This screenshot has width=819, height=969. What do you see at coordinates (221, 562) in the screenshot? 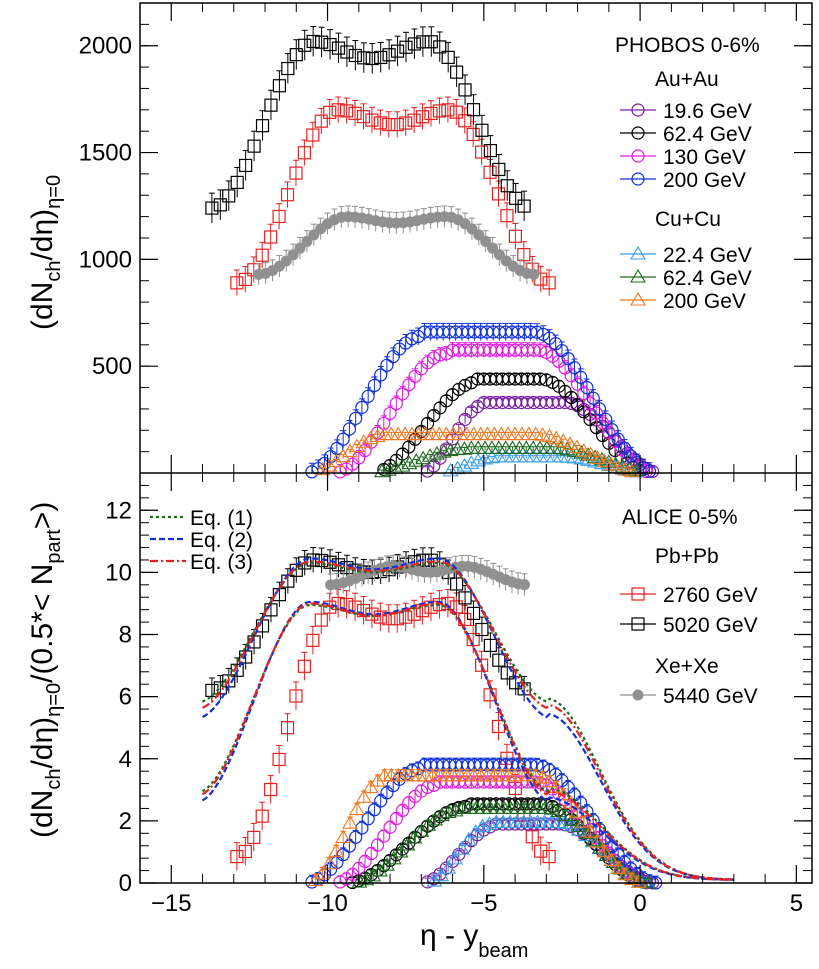
I see `legend-eq3-label: Eq. (3)` at bounding box center [221, 562].